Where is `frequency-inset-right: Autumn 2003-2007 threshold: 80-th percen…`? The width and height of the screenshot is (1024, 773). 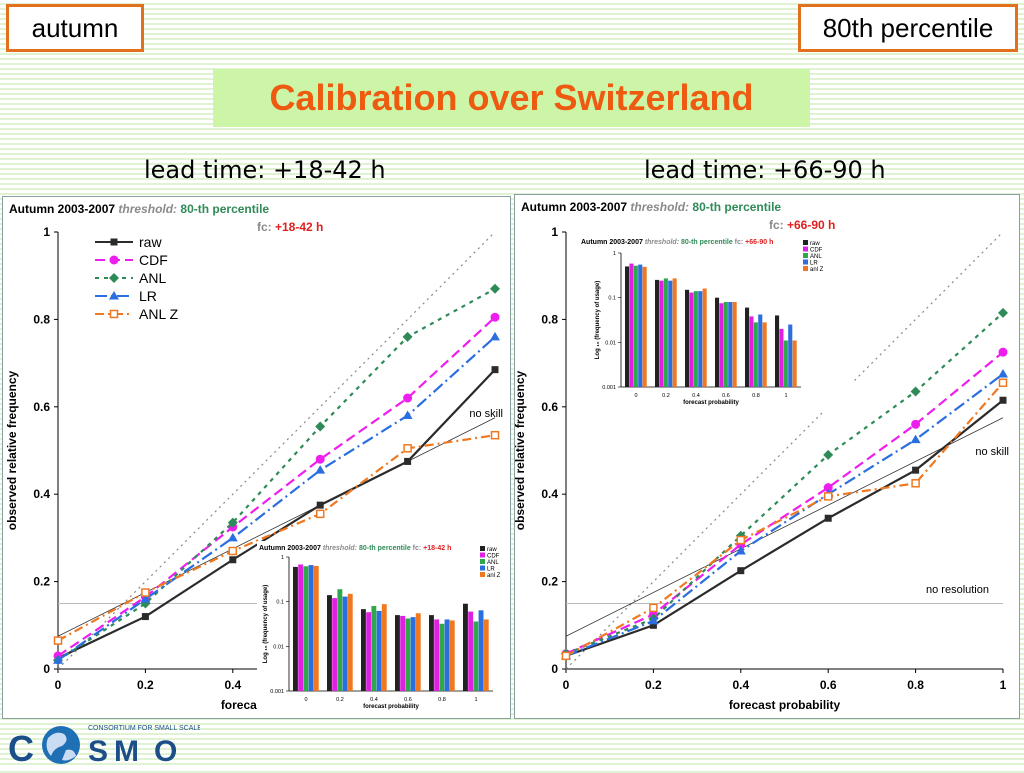
frequency-inset-right: Autumn 2003-2007 threshold: 80-th percen… is located at coordinates (715, 323).